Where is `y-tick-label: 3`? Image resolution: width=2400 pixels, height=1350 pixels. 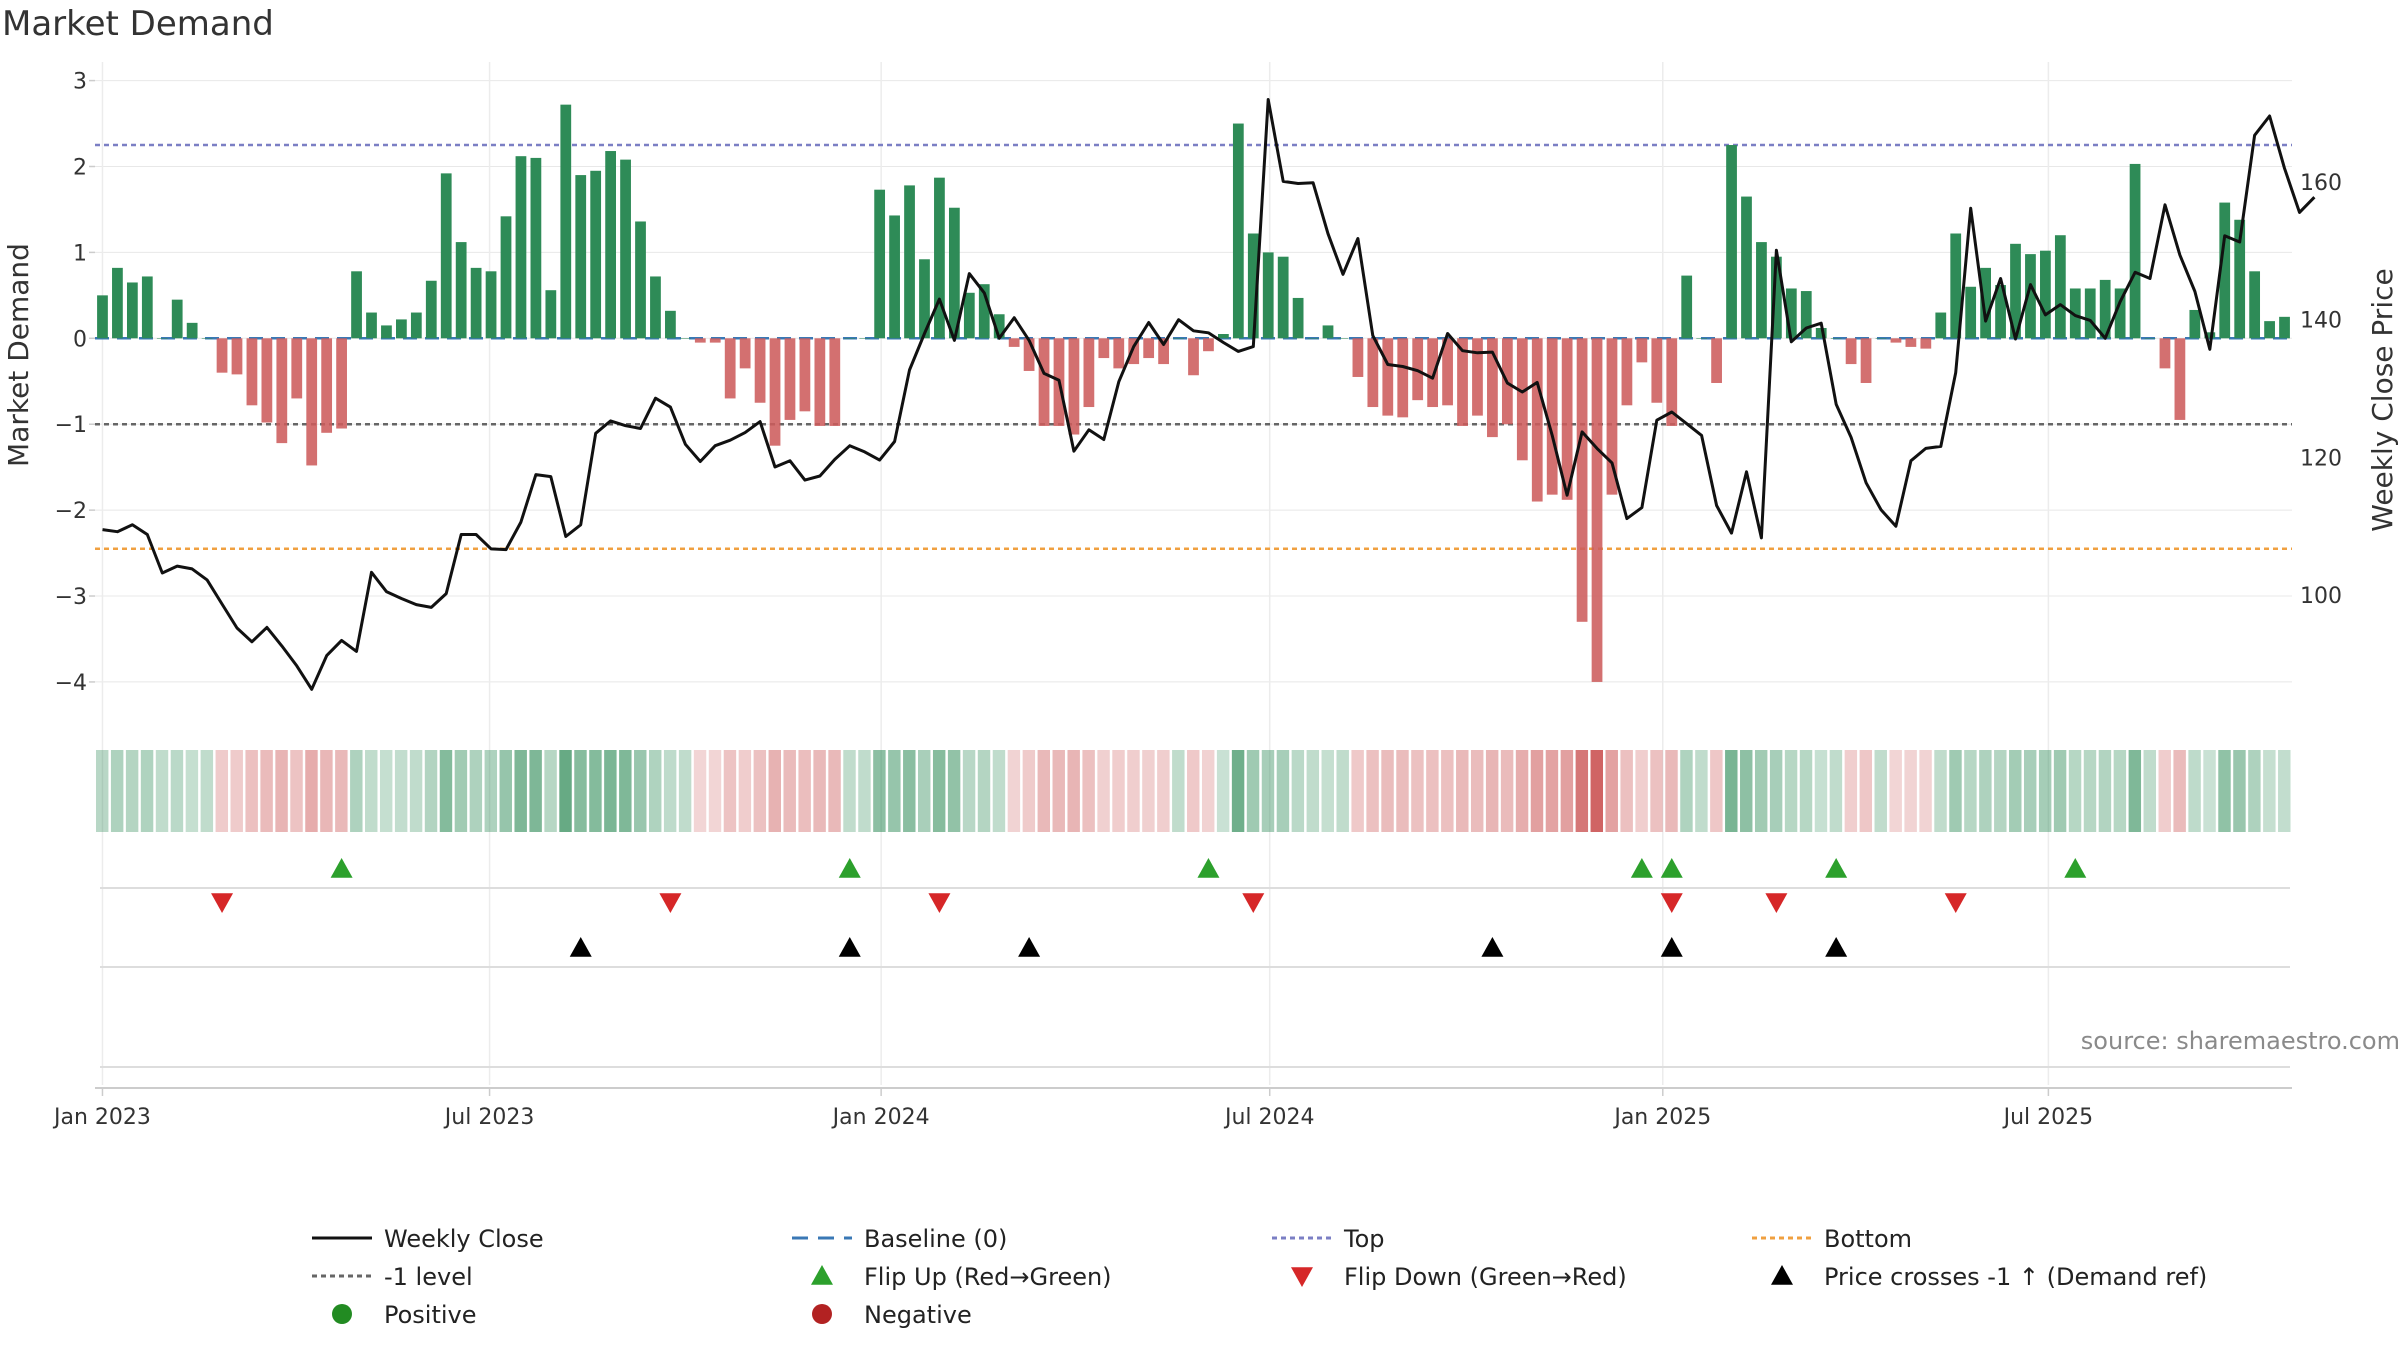
y-tick-label: 3 is located at coordinates (80, 82).